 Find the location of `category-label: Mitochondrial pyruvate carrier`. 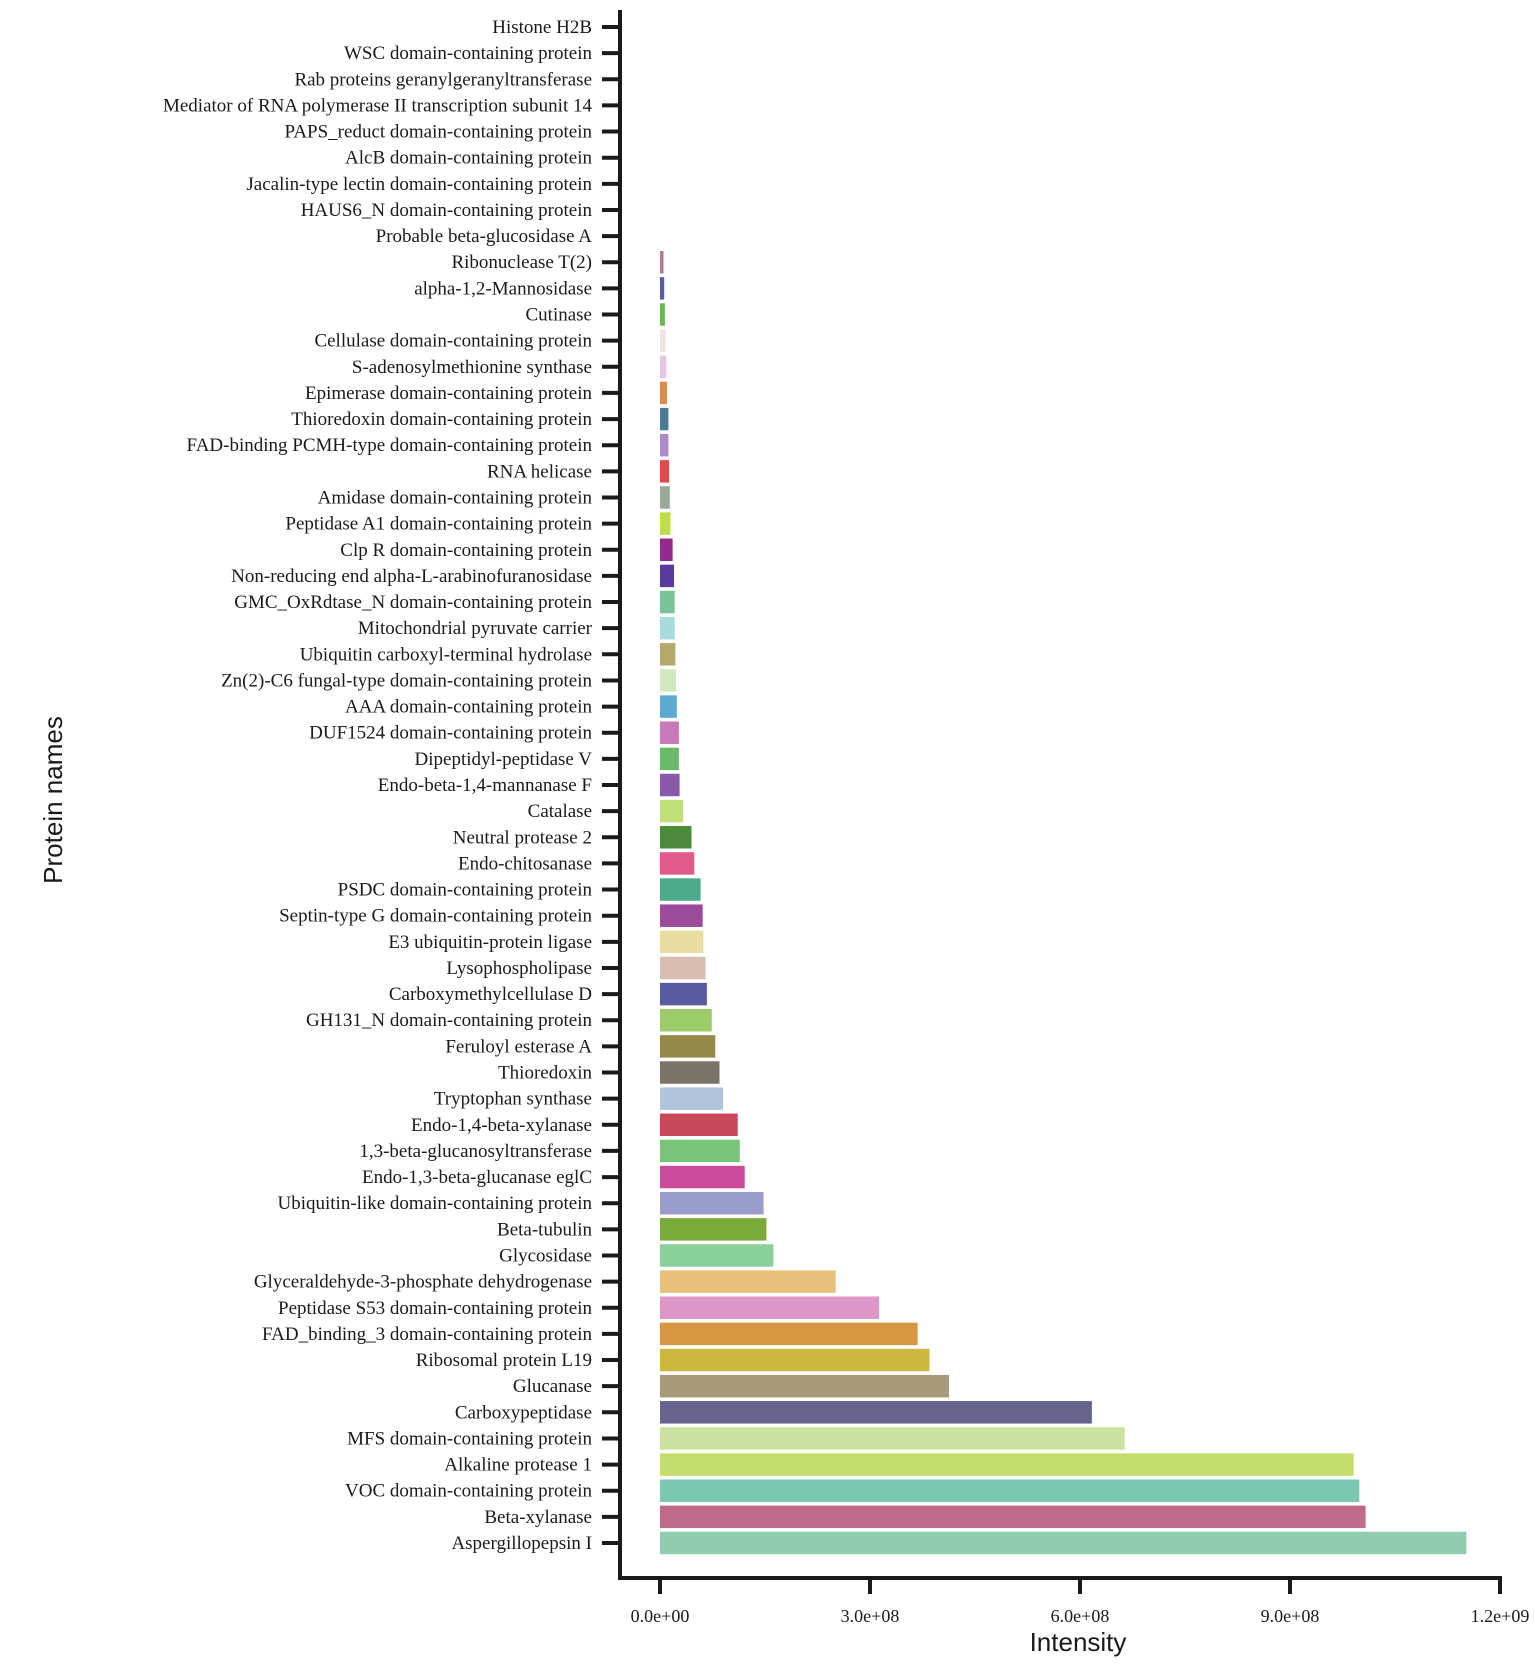

category-label: Mitochondrial pyruvate carrier is located at coordinates (475, 628).